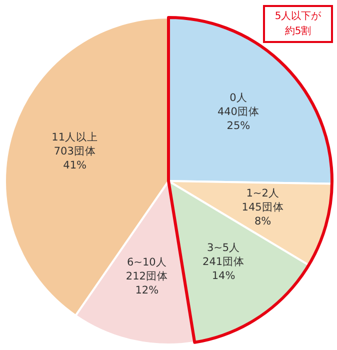  I want to click on data-label: 440団体 25%, so click(238, 119).